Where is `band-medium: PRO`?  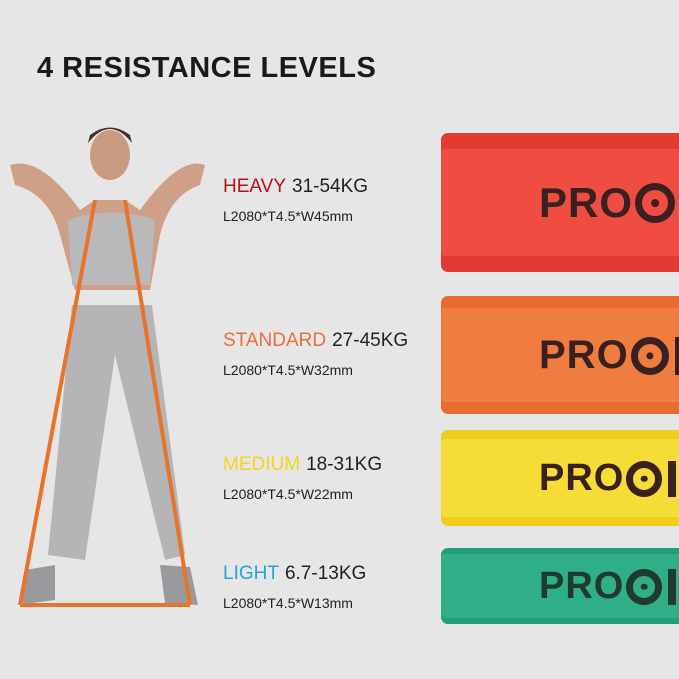
band-medium: PRO is located at coordinates (560, 478).